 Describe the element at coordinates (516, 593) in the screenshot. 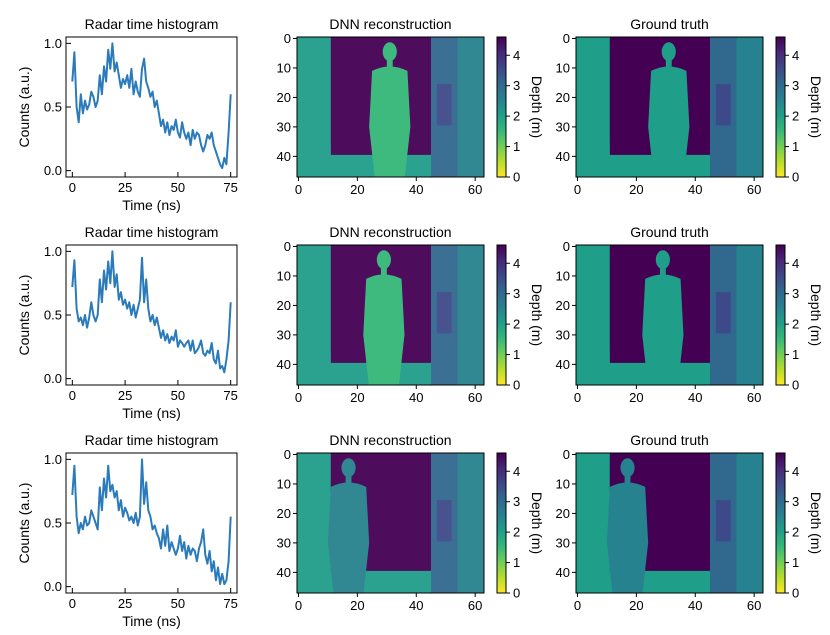

I see `colorbar-tick-label: 0` at that location.